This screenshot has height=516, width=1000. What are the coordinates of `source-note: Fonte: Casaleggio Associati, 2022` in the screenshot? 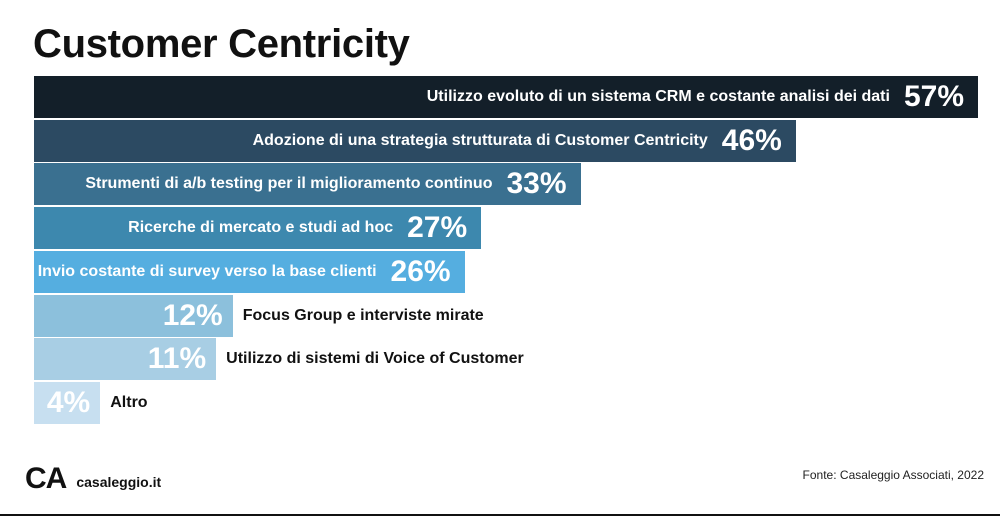 It's located at (893, 475).